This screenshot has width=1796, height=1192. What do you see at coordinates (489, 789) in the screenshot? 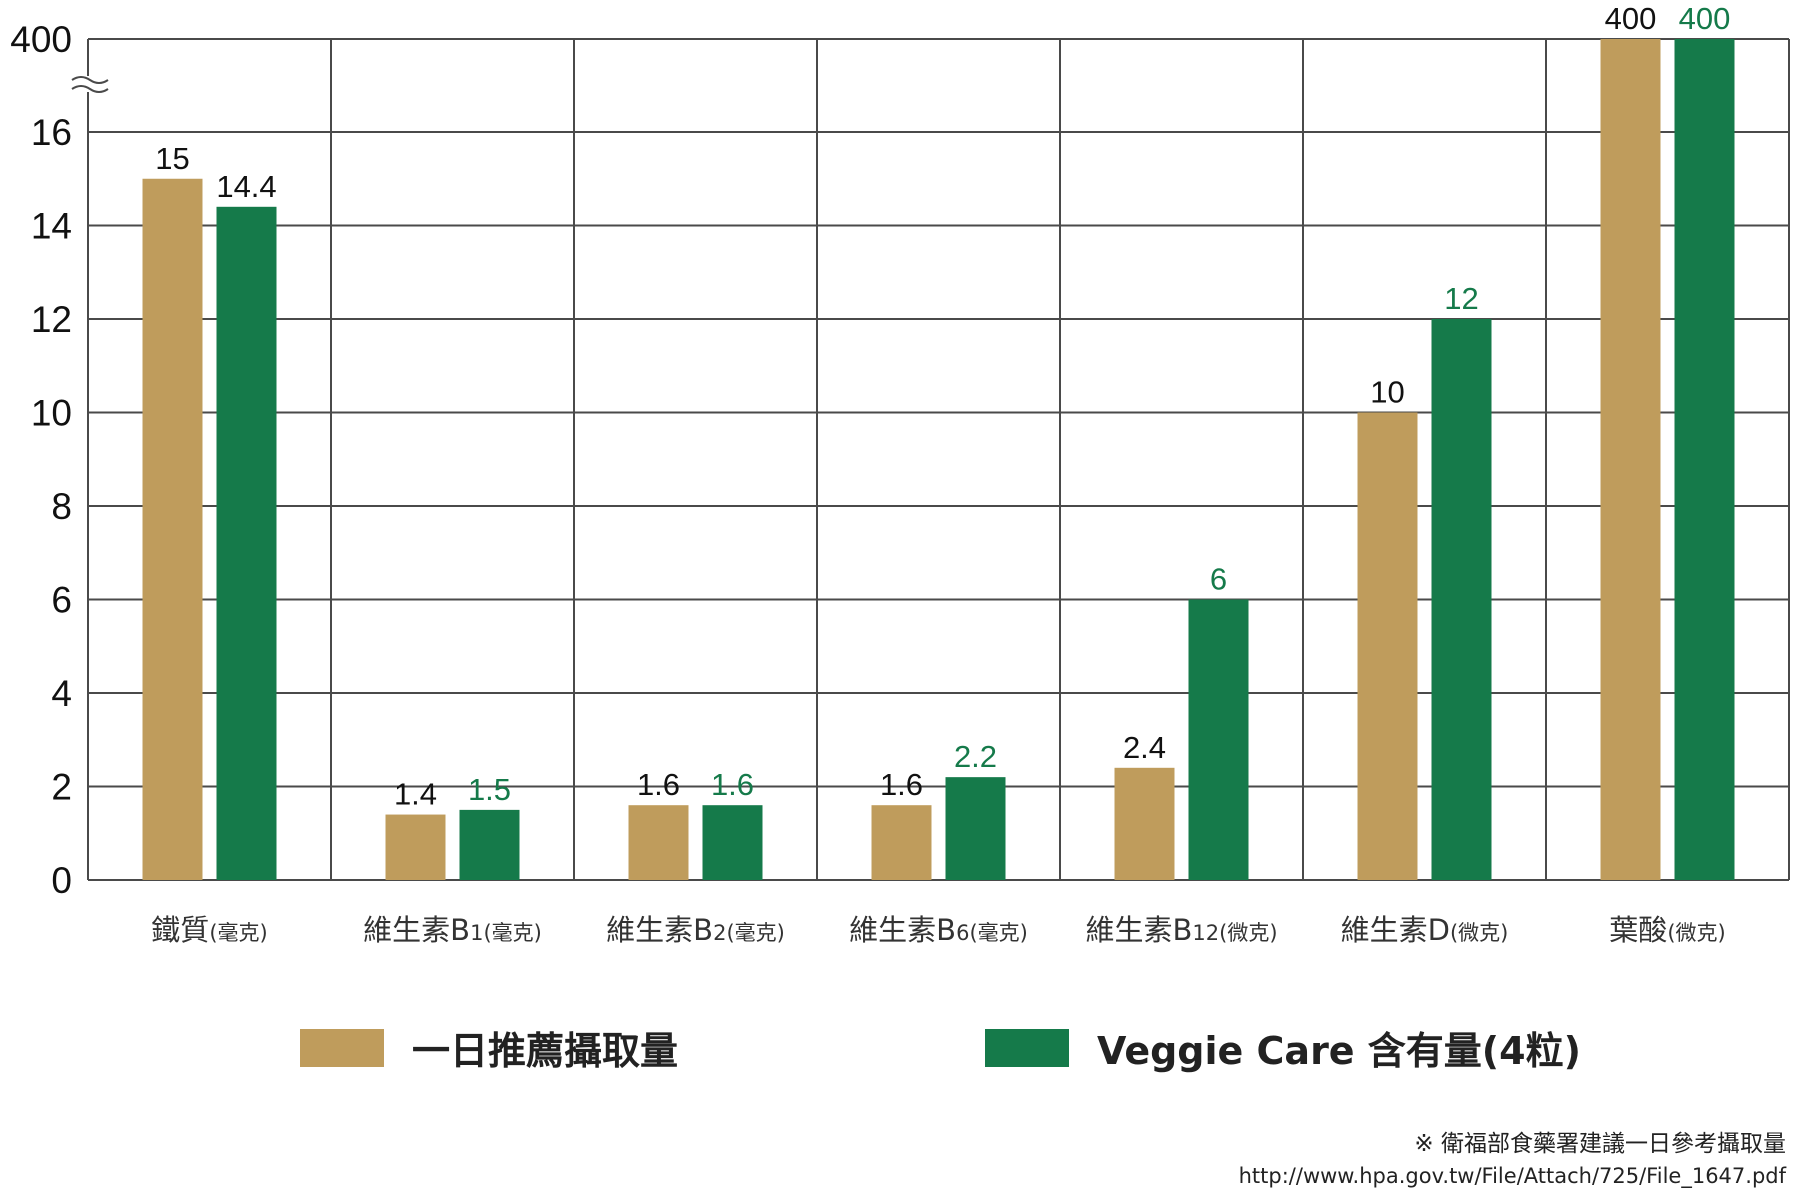
I see `data-label: 1.5` at bounding box center [489, 789].